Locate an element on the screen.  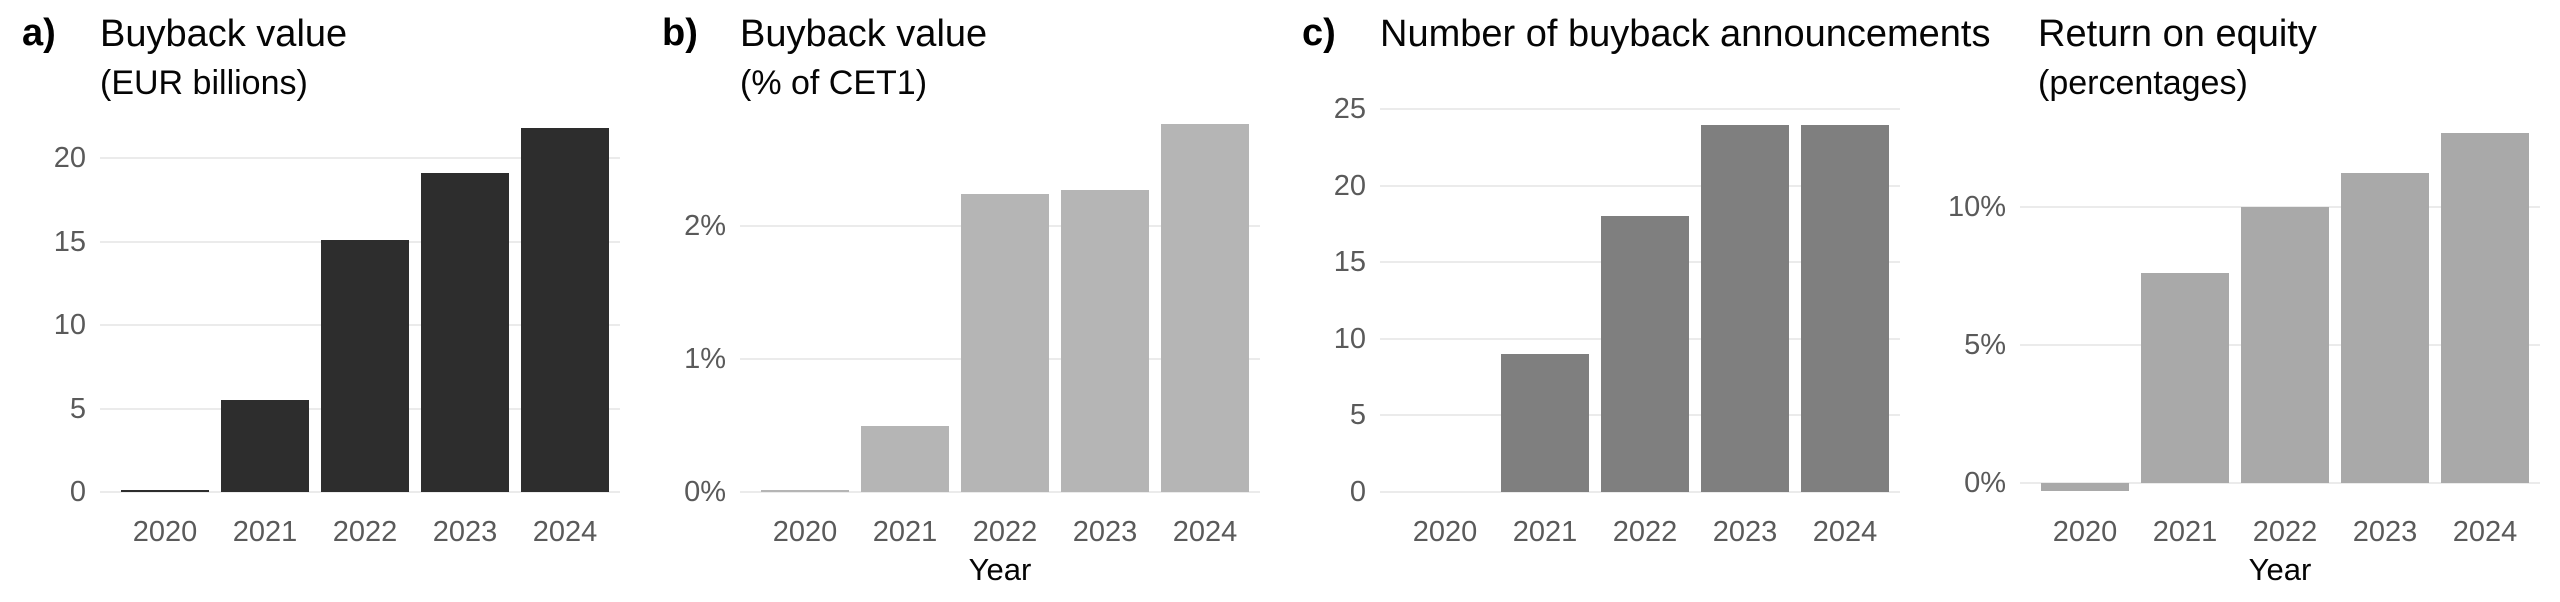
panel-c-header: Number of buyback announcements is located at coordinates (1685, 34).